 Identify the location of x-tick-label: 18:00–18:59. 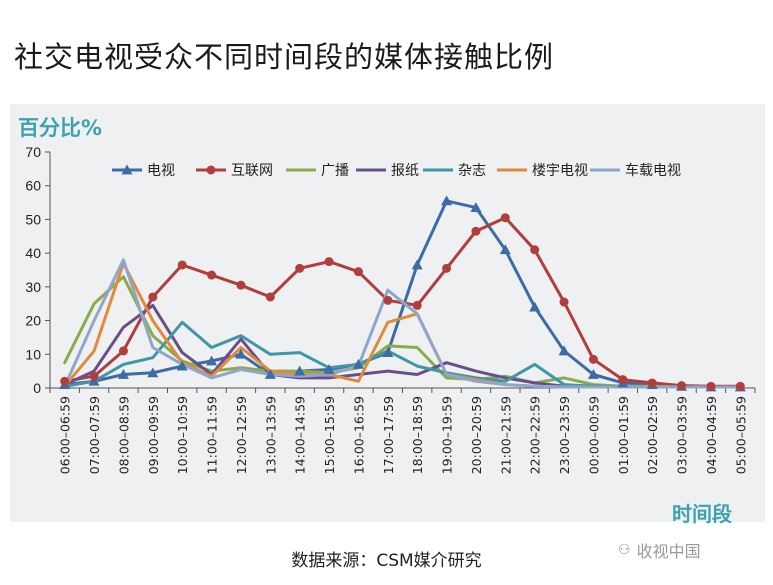
(417, 435).